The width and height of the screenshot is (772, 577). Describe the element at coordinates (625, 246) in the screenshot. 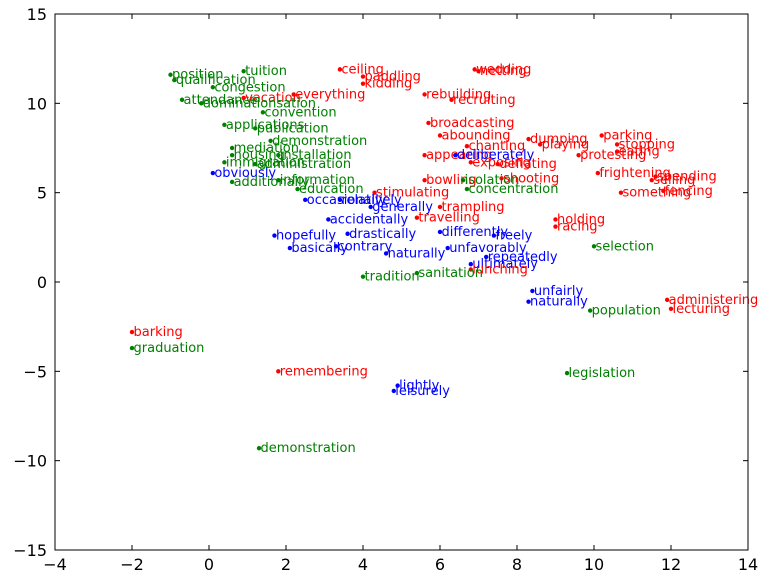

I see `point-label: selection` at that location.